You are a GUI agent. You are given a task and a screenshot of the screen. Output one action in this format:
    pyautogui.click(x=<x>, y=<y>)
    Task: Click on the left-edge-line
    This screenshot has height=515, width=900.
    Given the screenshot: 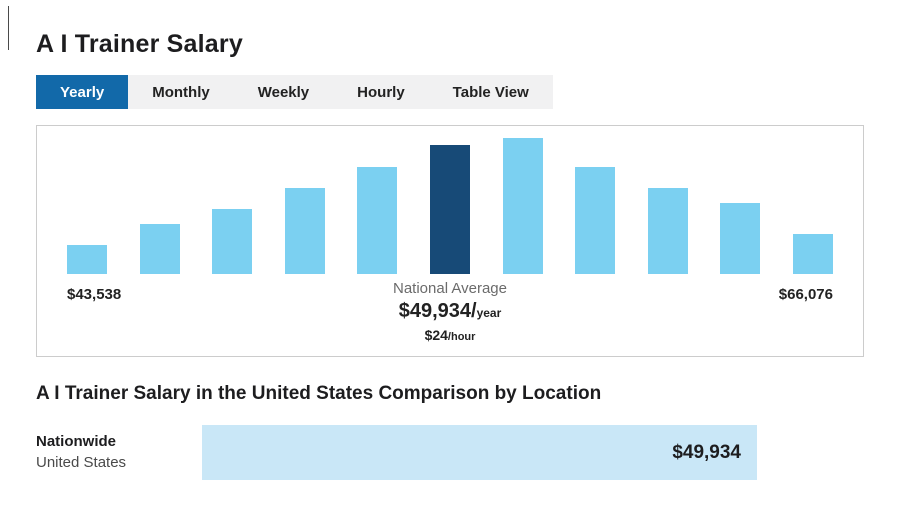 What is the action you would take?
    pyautogui.click(x=8, y=28)
    